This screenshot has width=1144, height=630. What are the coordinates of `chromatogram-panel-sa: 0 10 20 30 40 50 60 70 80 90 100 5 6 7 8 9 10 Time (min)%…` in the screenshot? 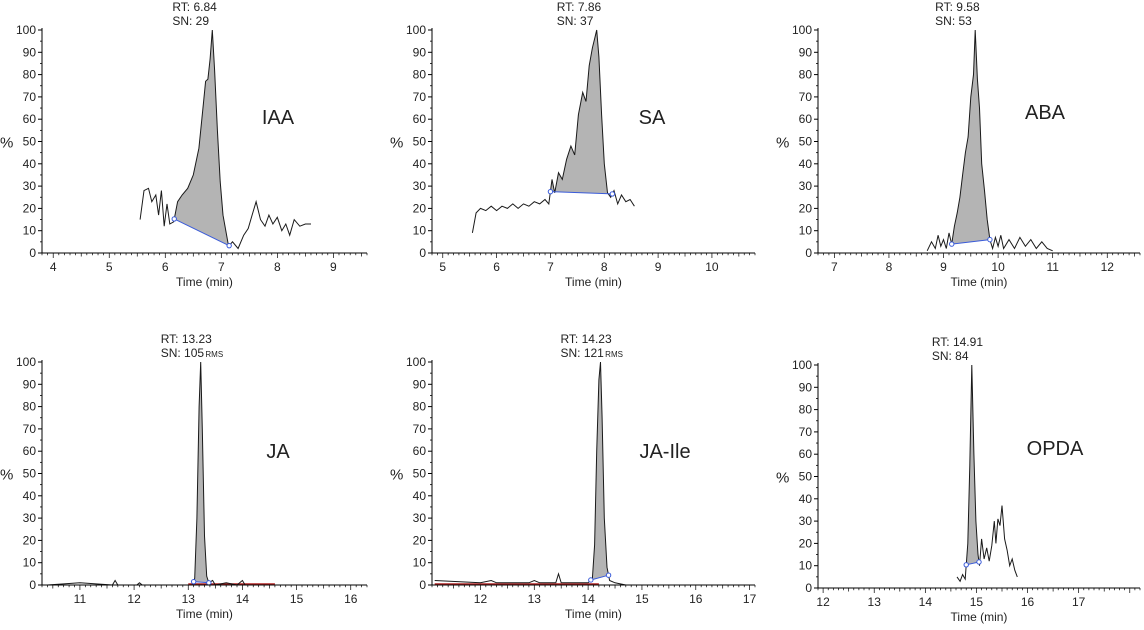 It's located at (573, 144).